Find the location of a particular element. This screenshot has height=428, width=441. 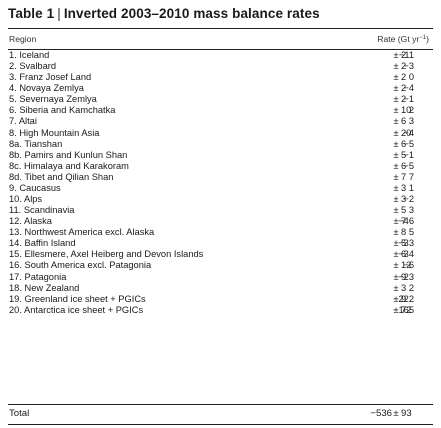

total-plus-minus: ± is located at coordinates (396, 413).